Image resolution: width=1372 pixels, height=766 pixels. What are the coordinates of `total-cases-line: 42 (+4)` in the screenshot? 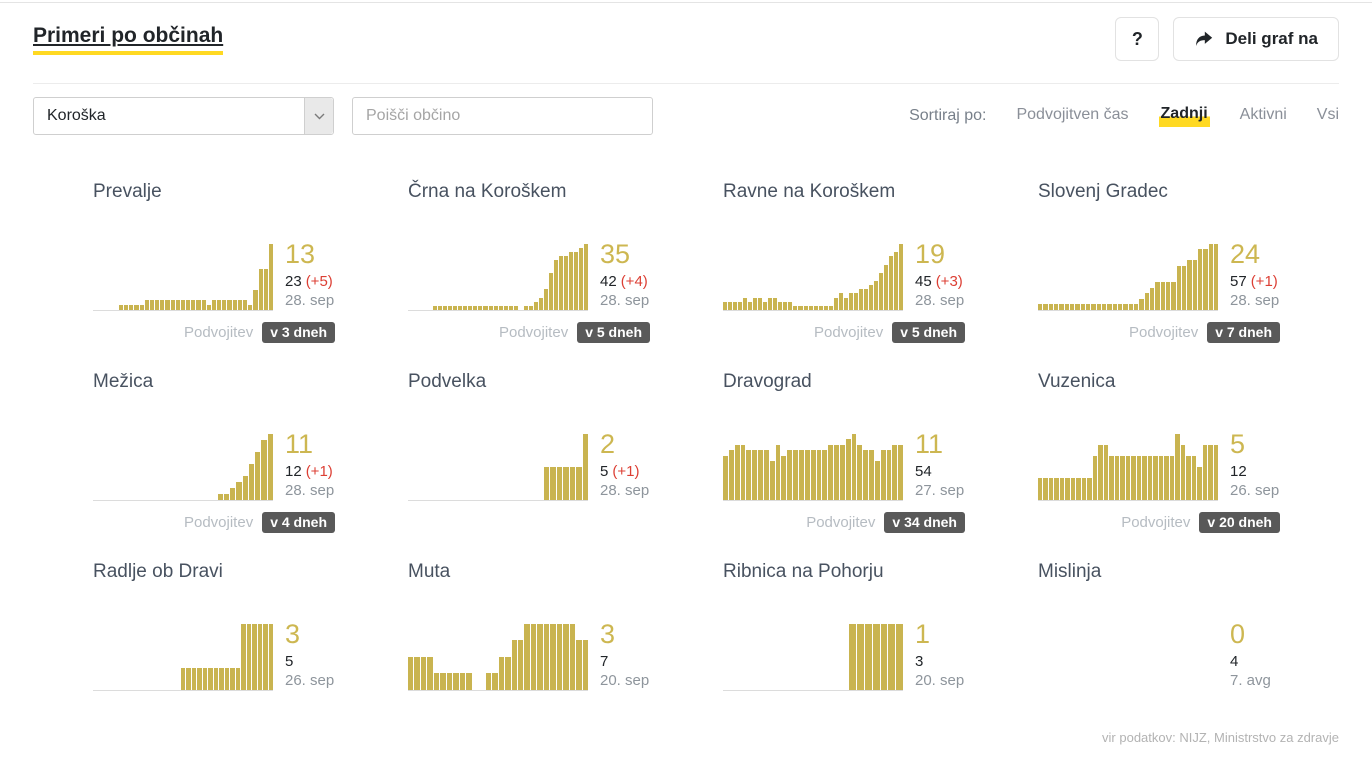 It's located at (624, 282).